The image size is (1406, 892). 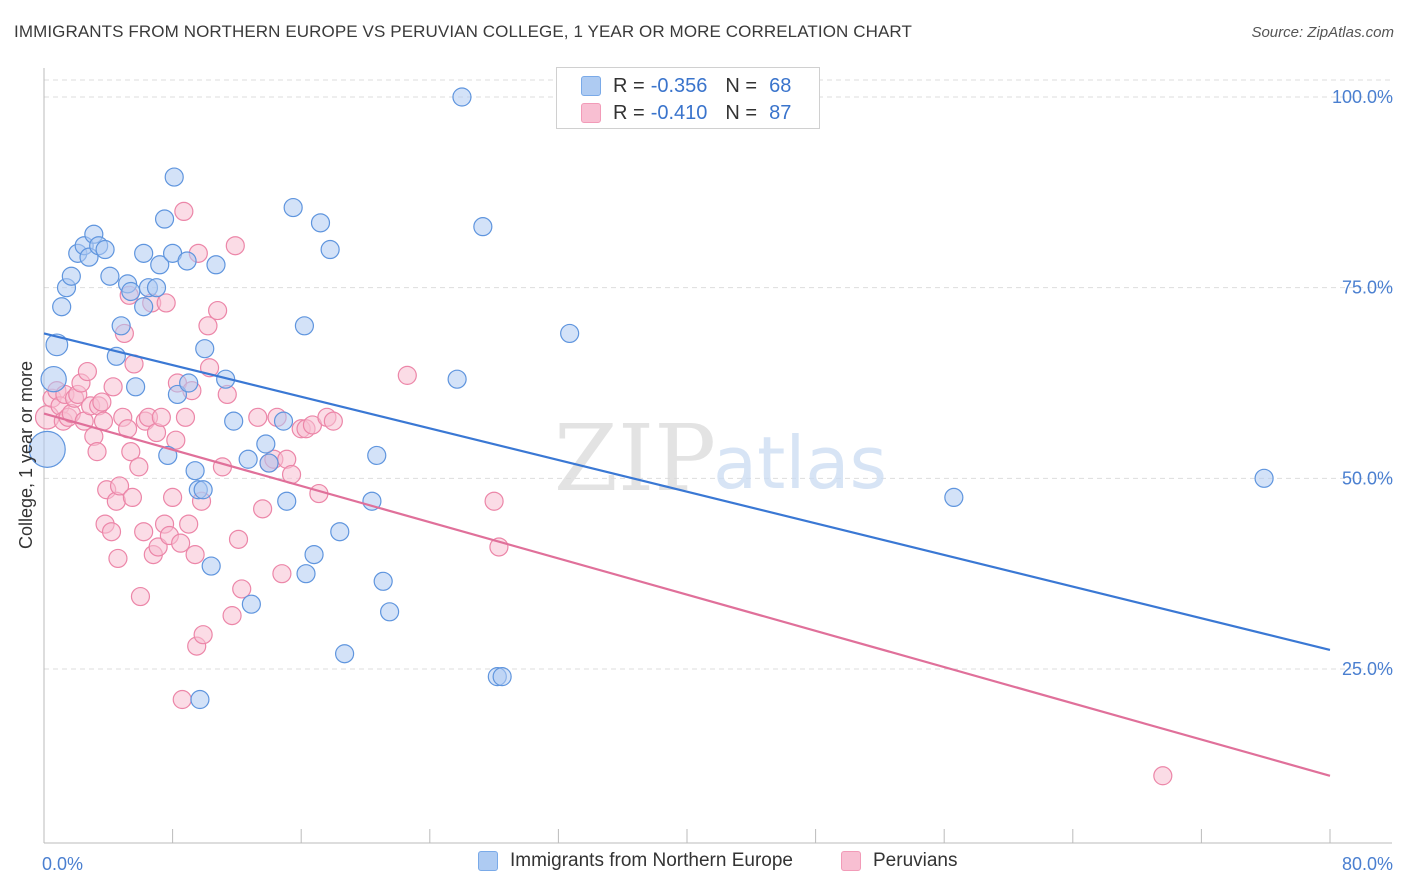 What do you see at coordinates (651, 860) in the screenshot?
I see `legend-label: Immigrants from Northern Europe` at bounding box center [651, 860].